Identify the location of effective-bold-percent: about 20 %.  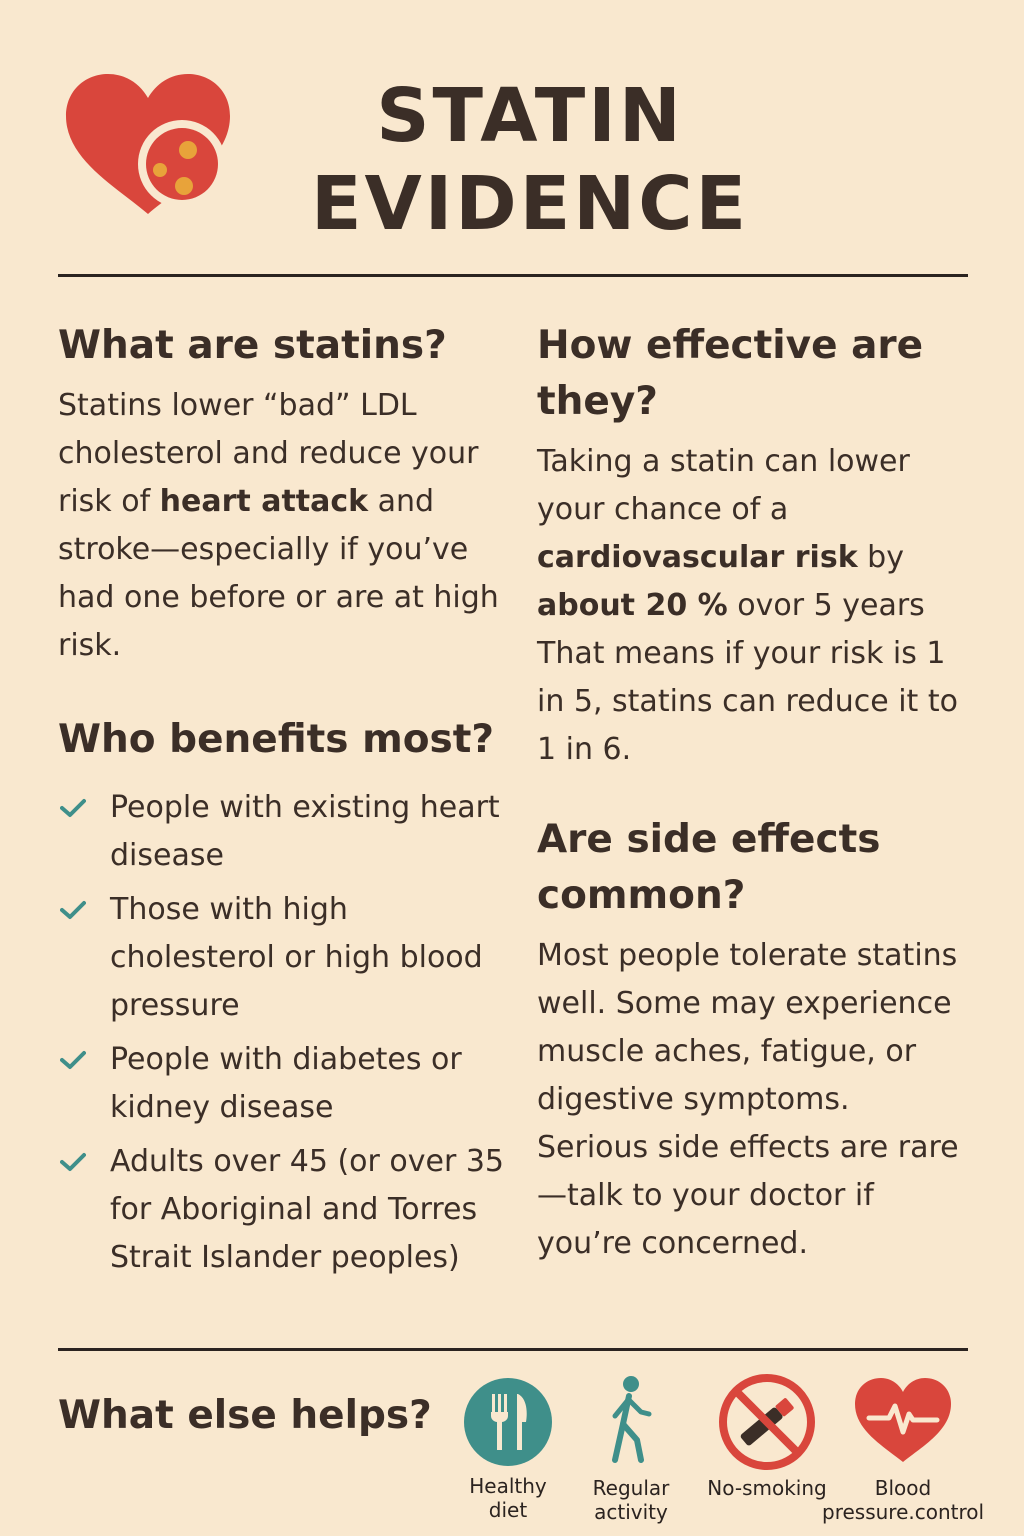
(632, 605).